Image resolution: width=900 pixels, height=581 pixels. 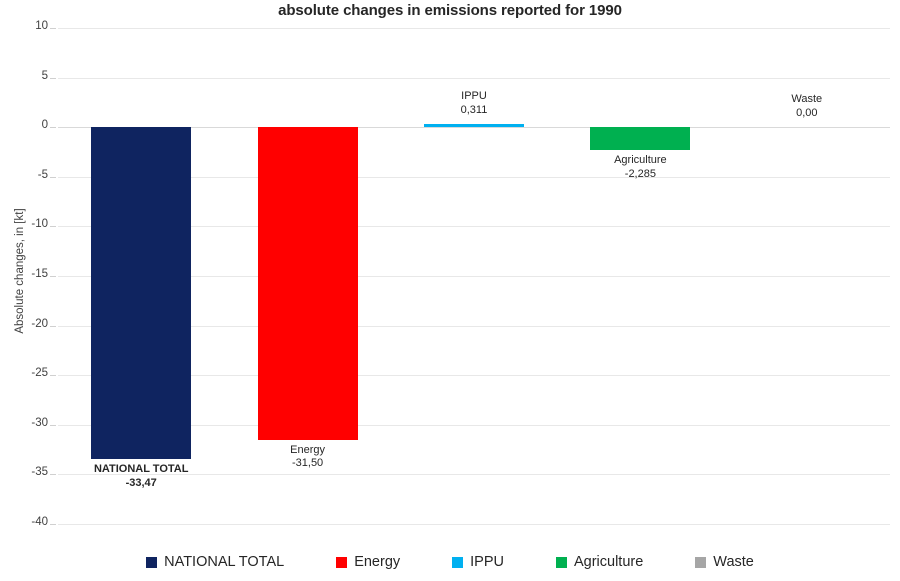 I want to click on y-axis-tick-label: -30, so click(x=39, y=422).